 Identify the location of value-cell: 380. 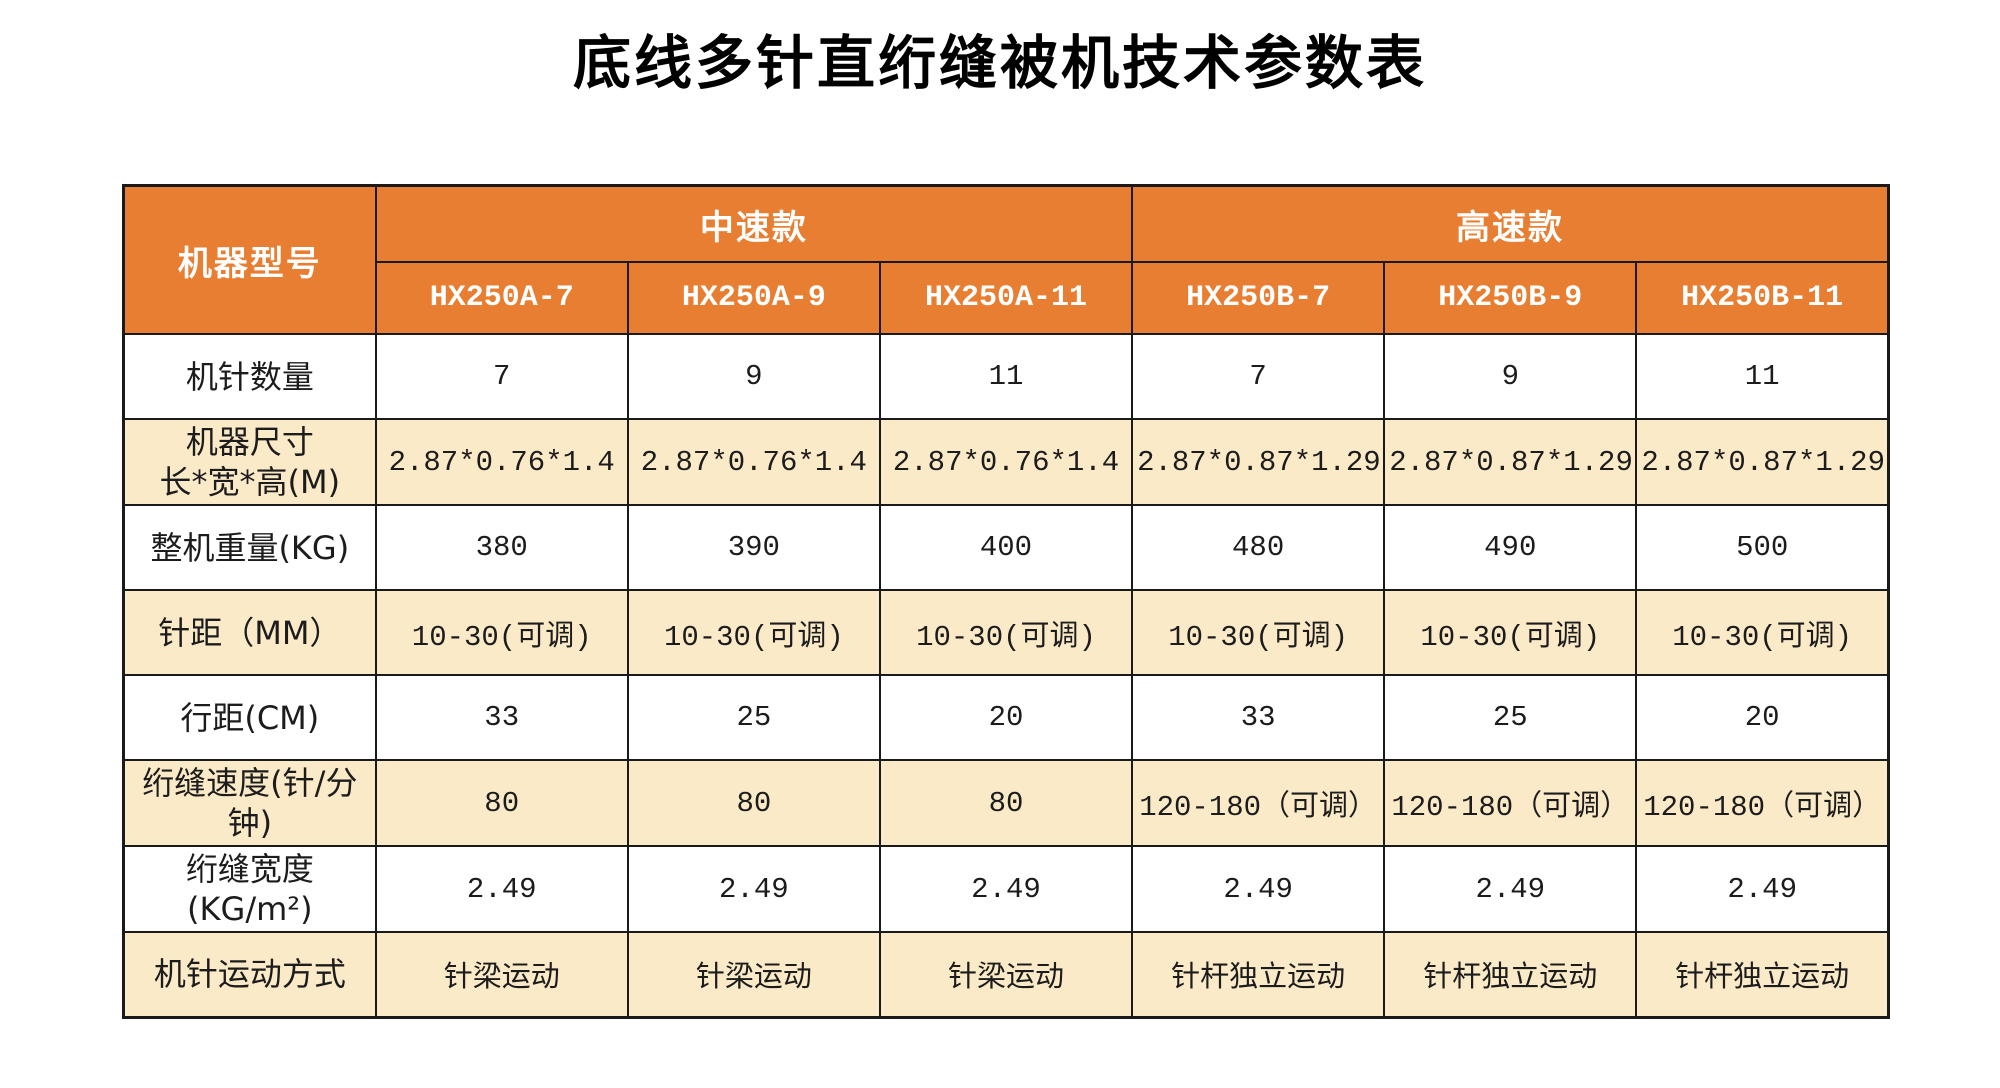
(501, 547).